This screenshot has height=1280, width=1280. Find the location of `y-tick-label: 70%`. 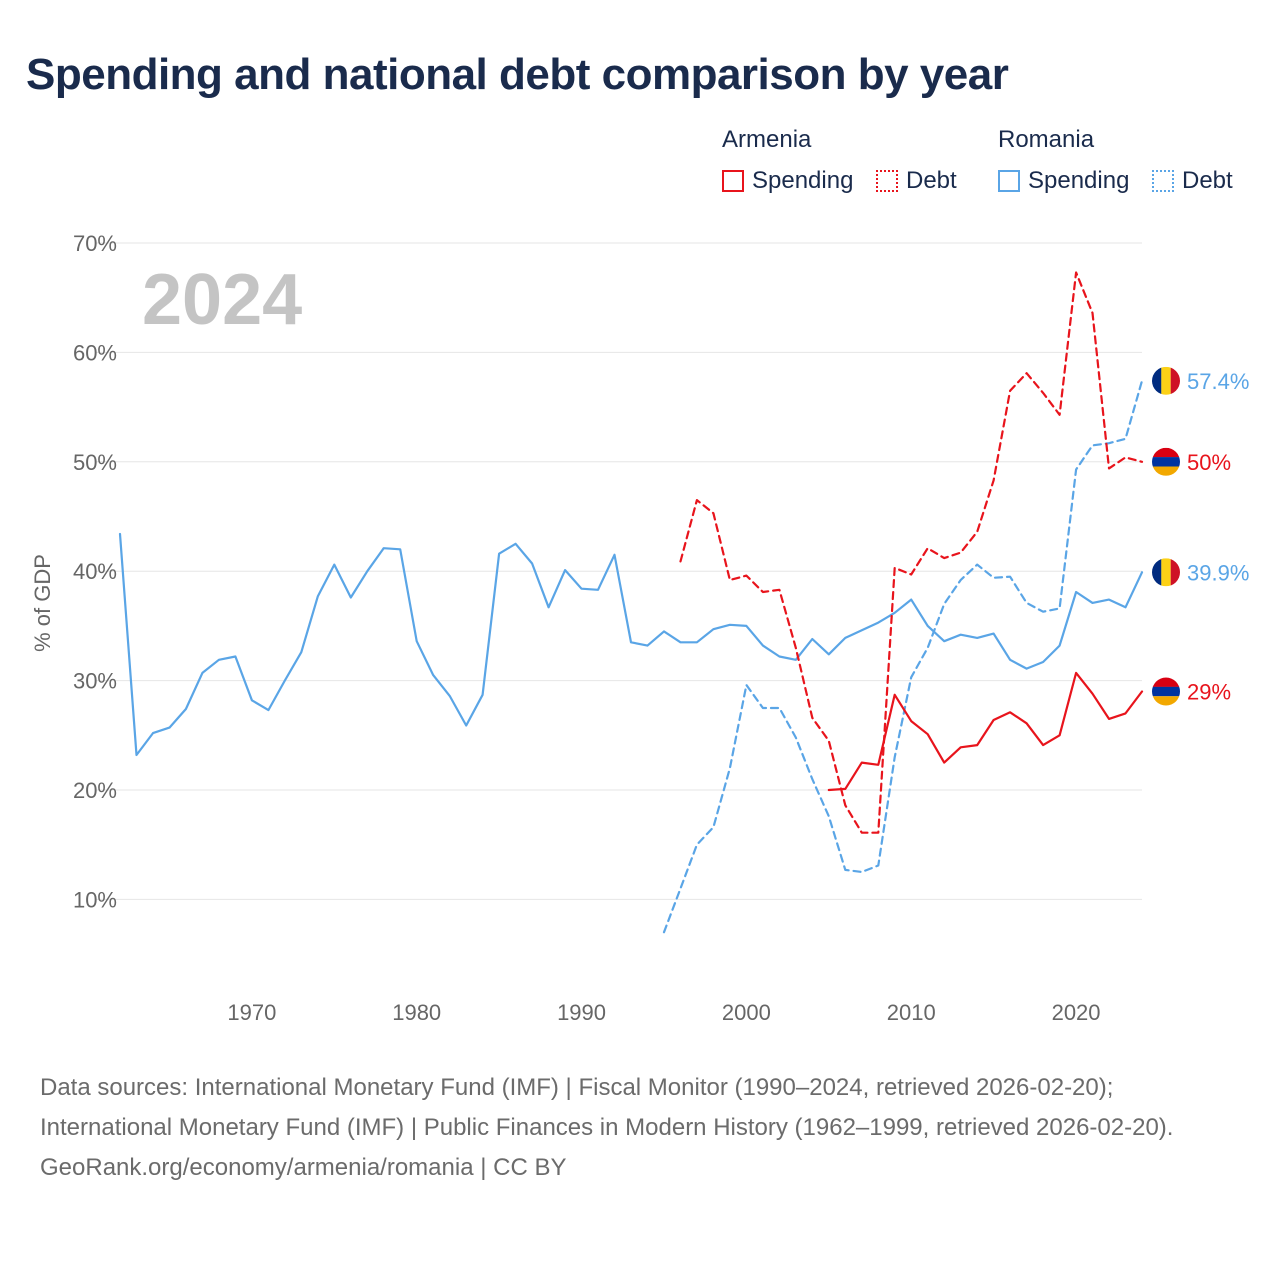

y-tick-label: 70% is located at coordinates (95, 243).